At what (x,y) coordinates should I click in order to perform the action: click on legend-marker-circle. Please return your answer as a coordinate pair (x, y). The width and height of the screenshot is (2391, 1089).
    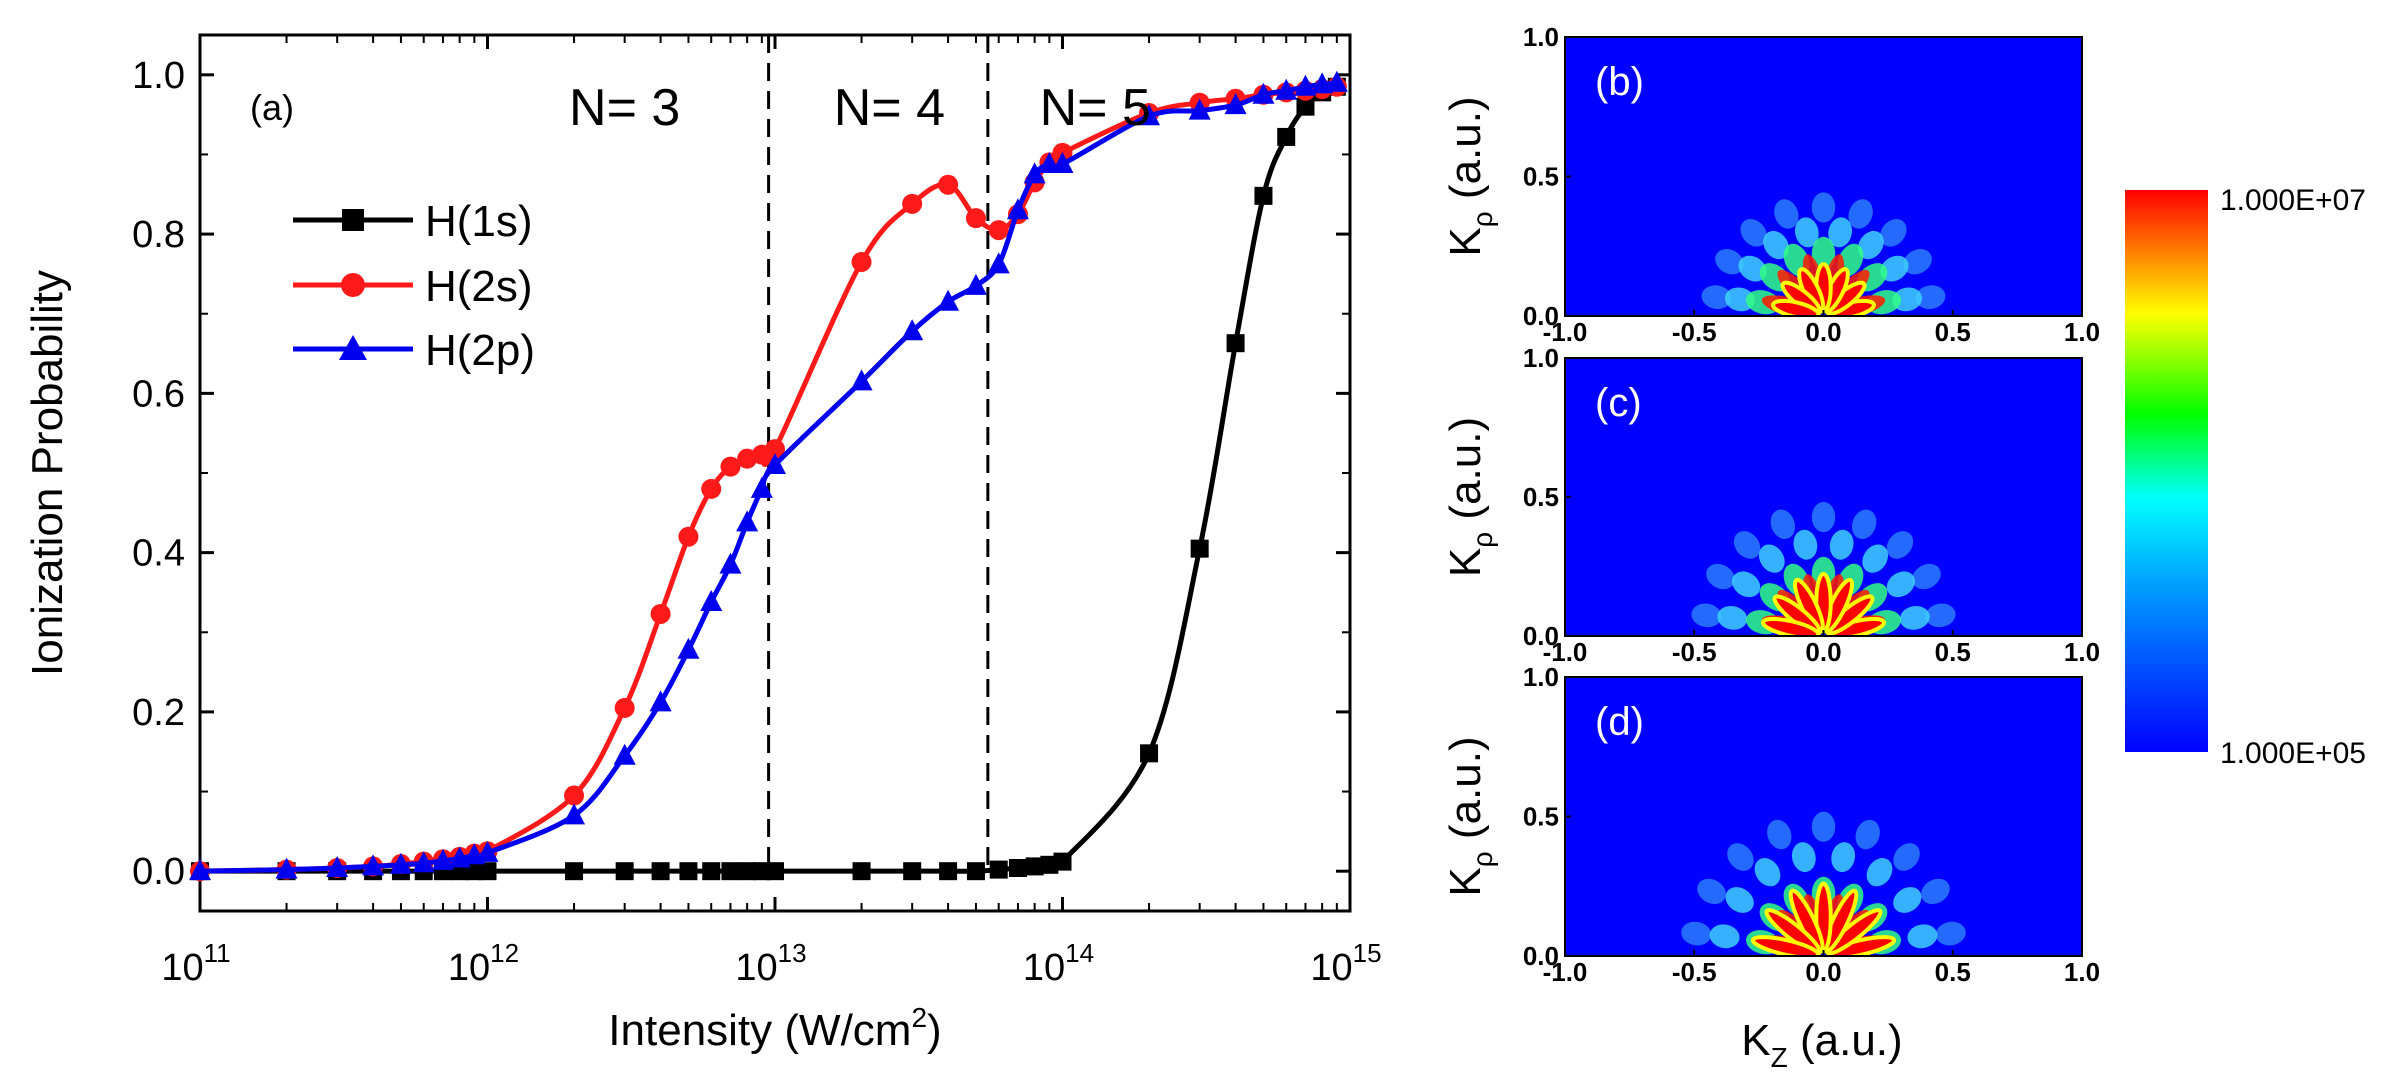
    Looking at the image, I should click on (353, 285).